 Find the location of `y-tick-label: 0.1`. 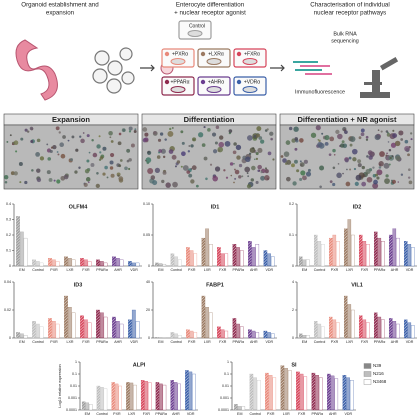

y-tick-label: 0.1 is located at coordinates (8, 250).